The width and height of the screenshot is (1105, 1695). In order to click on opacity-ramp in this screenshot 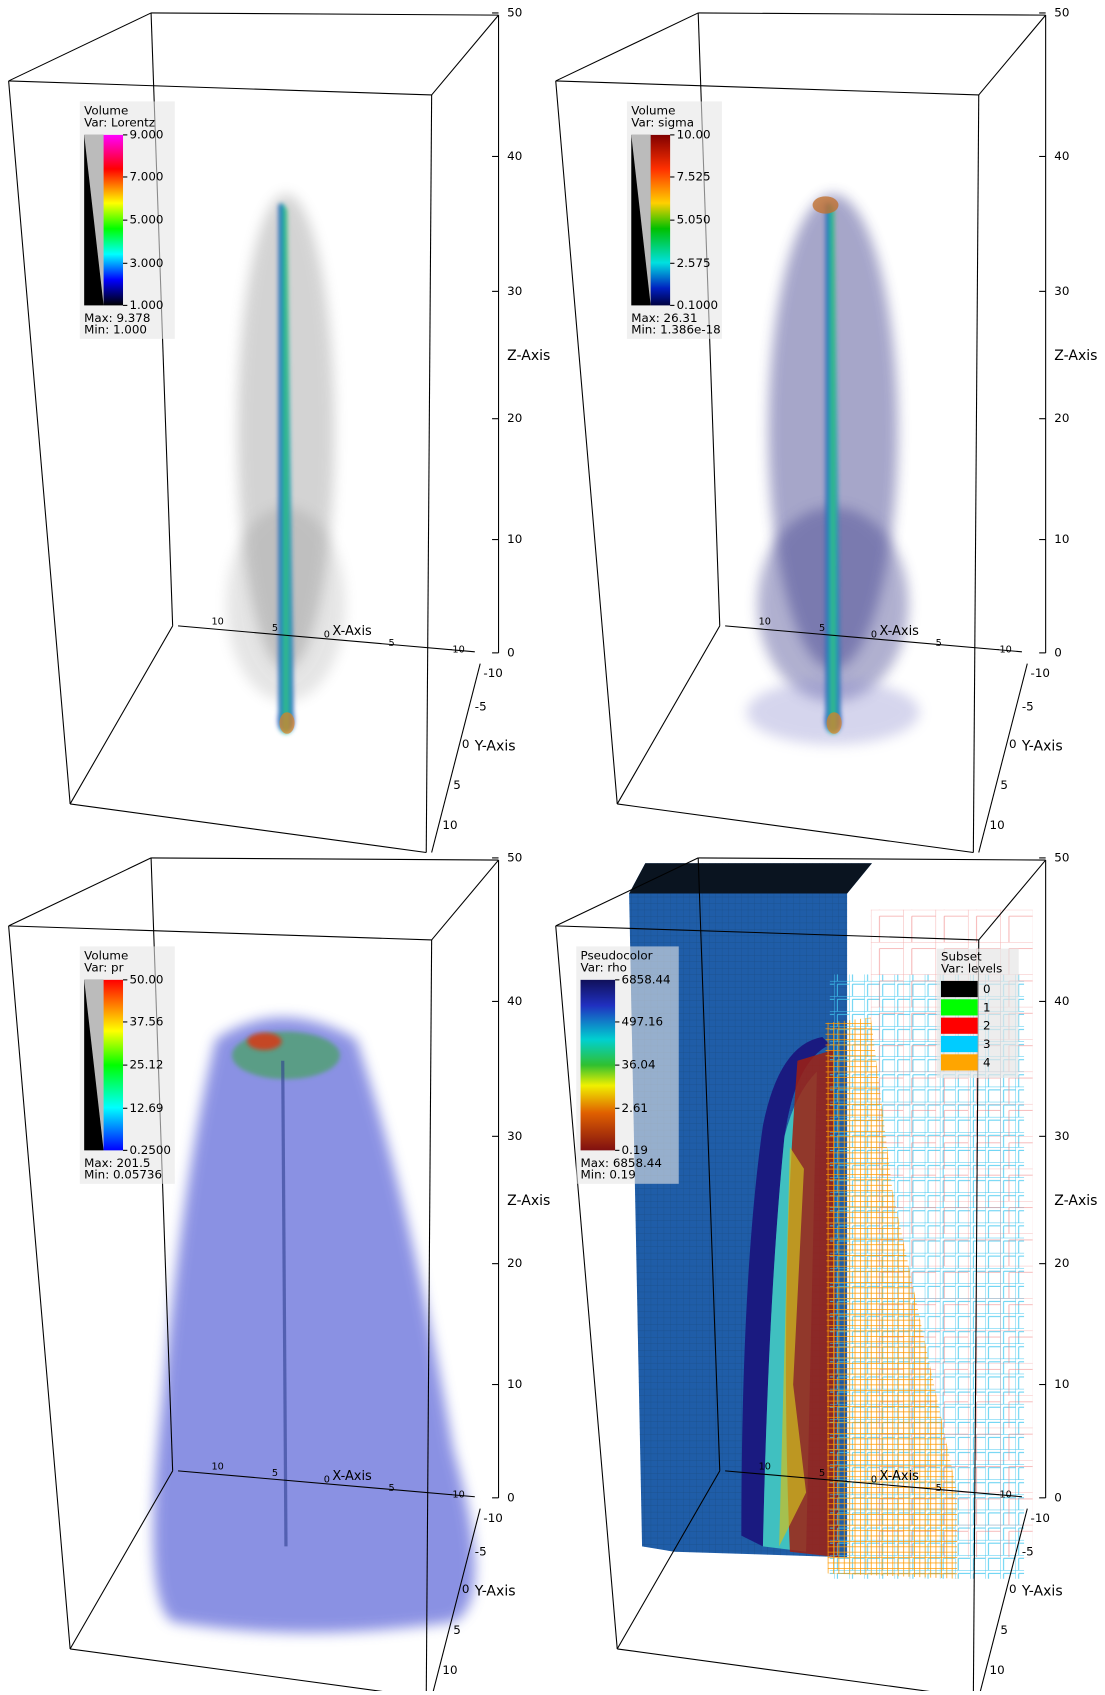, I will do `click(94, 1065)`.